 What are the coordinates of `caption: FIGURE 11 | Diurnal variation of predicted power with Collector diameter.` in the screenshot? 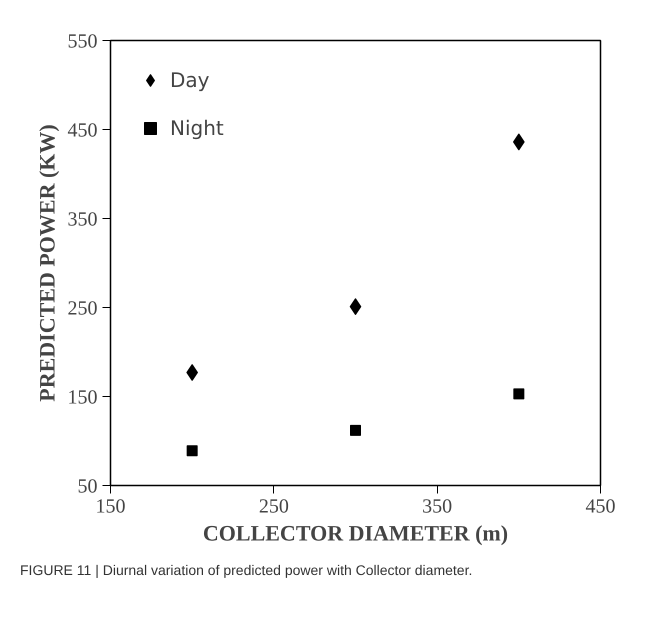 It's located at (246, 570).